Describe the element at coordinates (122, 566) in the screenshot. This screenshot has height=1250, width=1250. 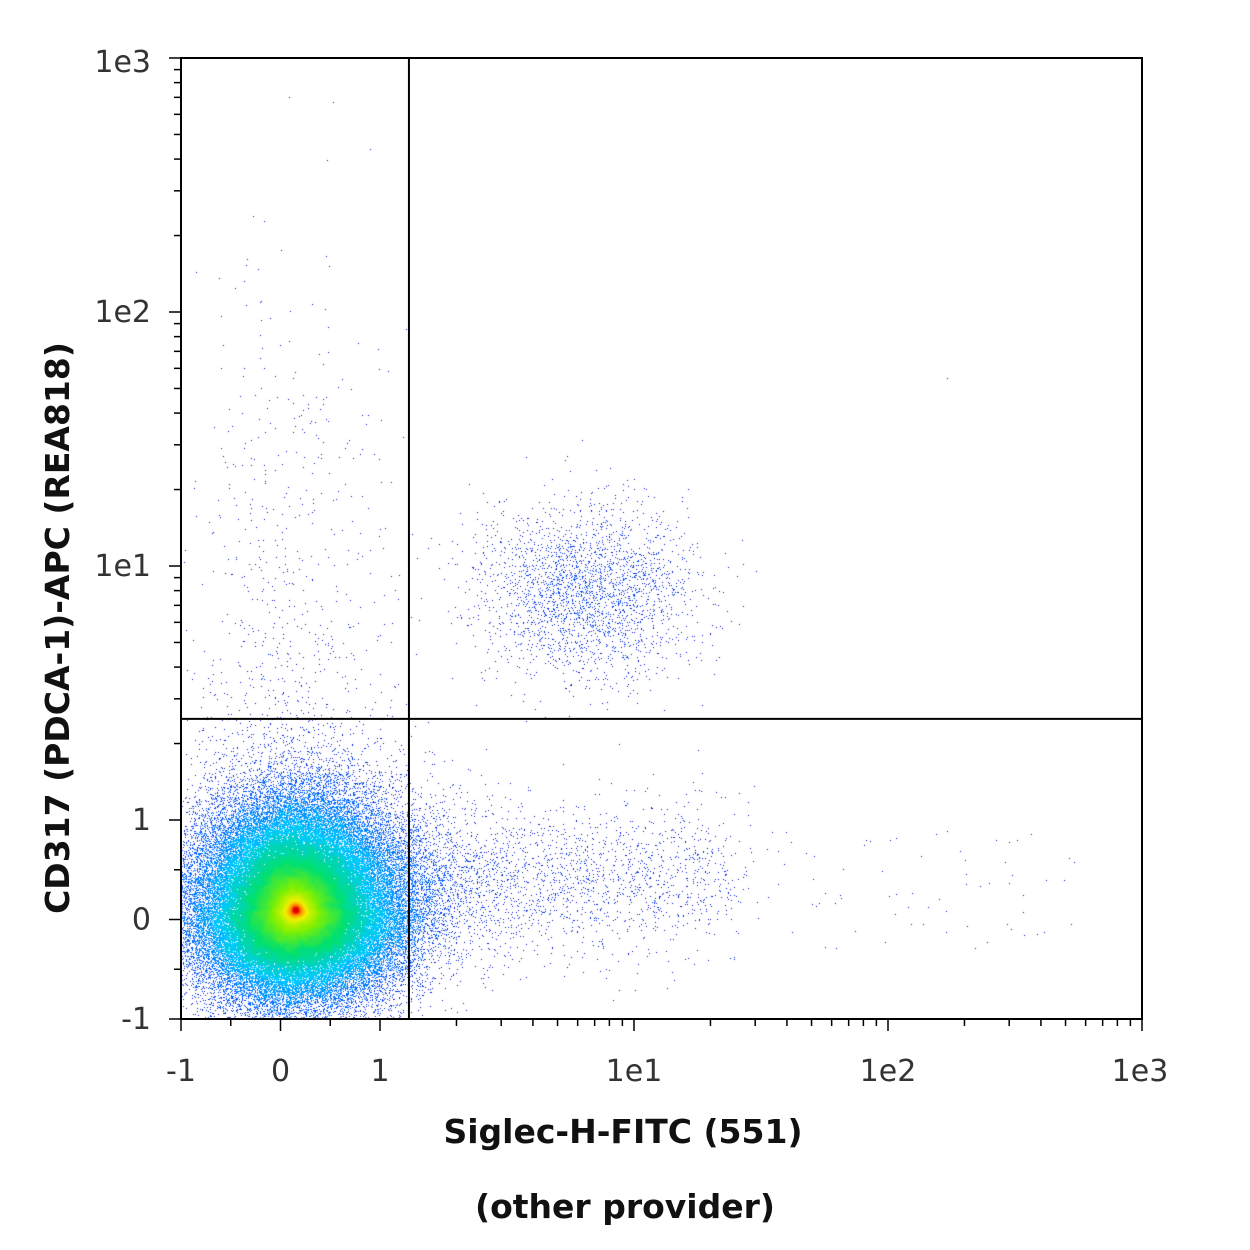
I see `y-tick-label: 1e1` at that location.